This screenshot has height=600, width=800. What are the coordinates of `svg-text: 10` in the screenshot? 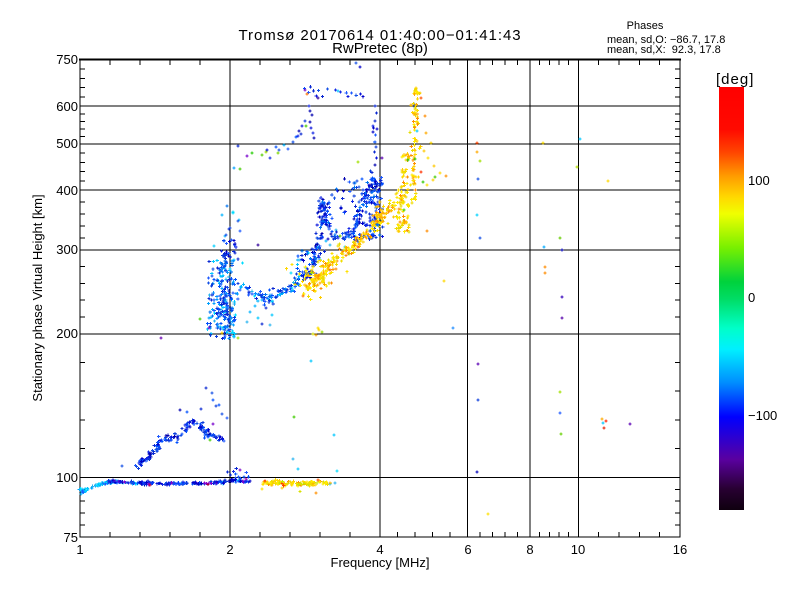 It's located at (578, 549).